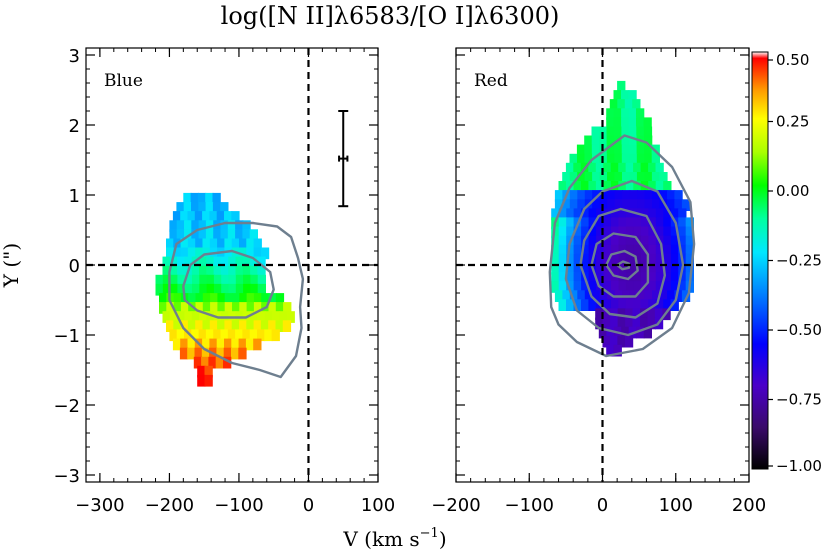  Describe the element at coordinates (11, 265) in the screenshot. I see `y-axis-title: Y (")` at that location.